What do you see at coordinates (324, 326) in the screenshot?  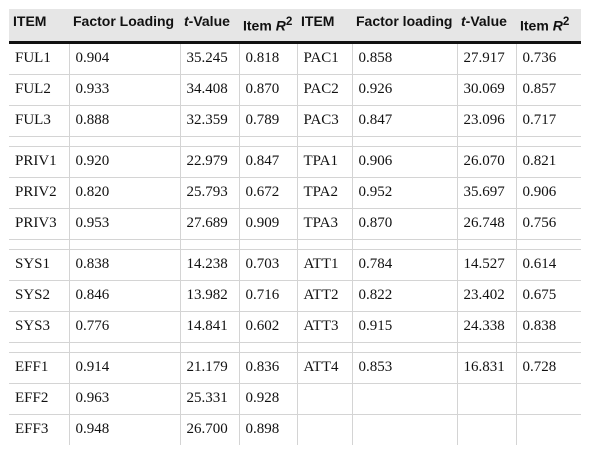 I see `table-cell: ATT3` at bounding box center [324, 326].